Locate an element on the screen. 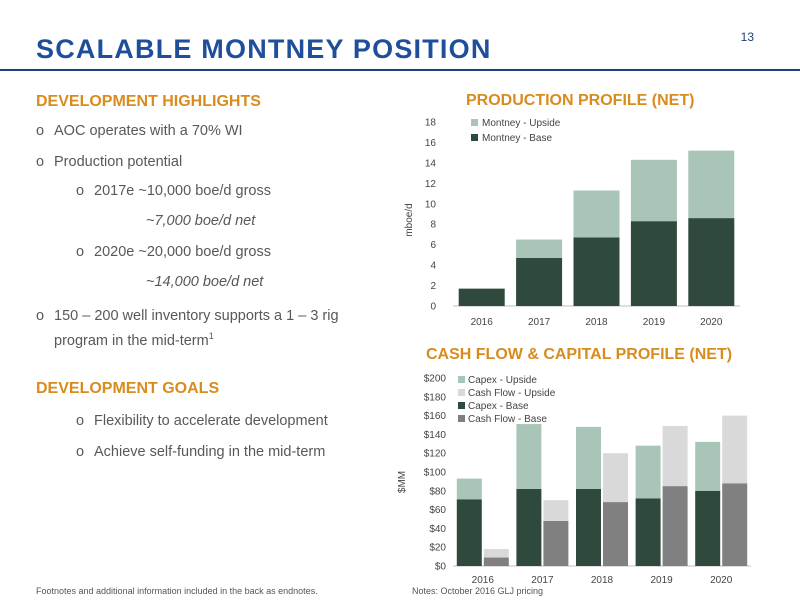 Image resolution: width=800 pixels, height=600 pixels. goal-flexibility-text: Flexibility to accelerate development is located at coordinates (211, 421).